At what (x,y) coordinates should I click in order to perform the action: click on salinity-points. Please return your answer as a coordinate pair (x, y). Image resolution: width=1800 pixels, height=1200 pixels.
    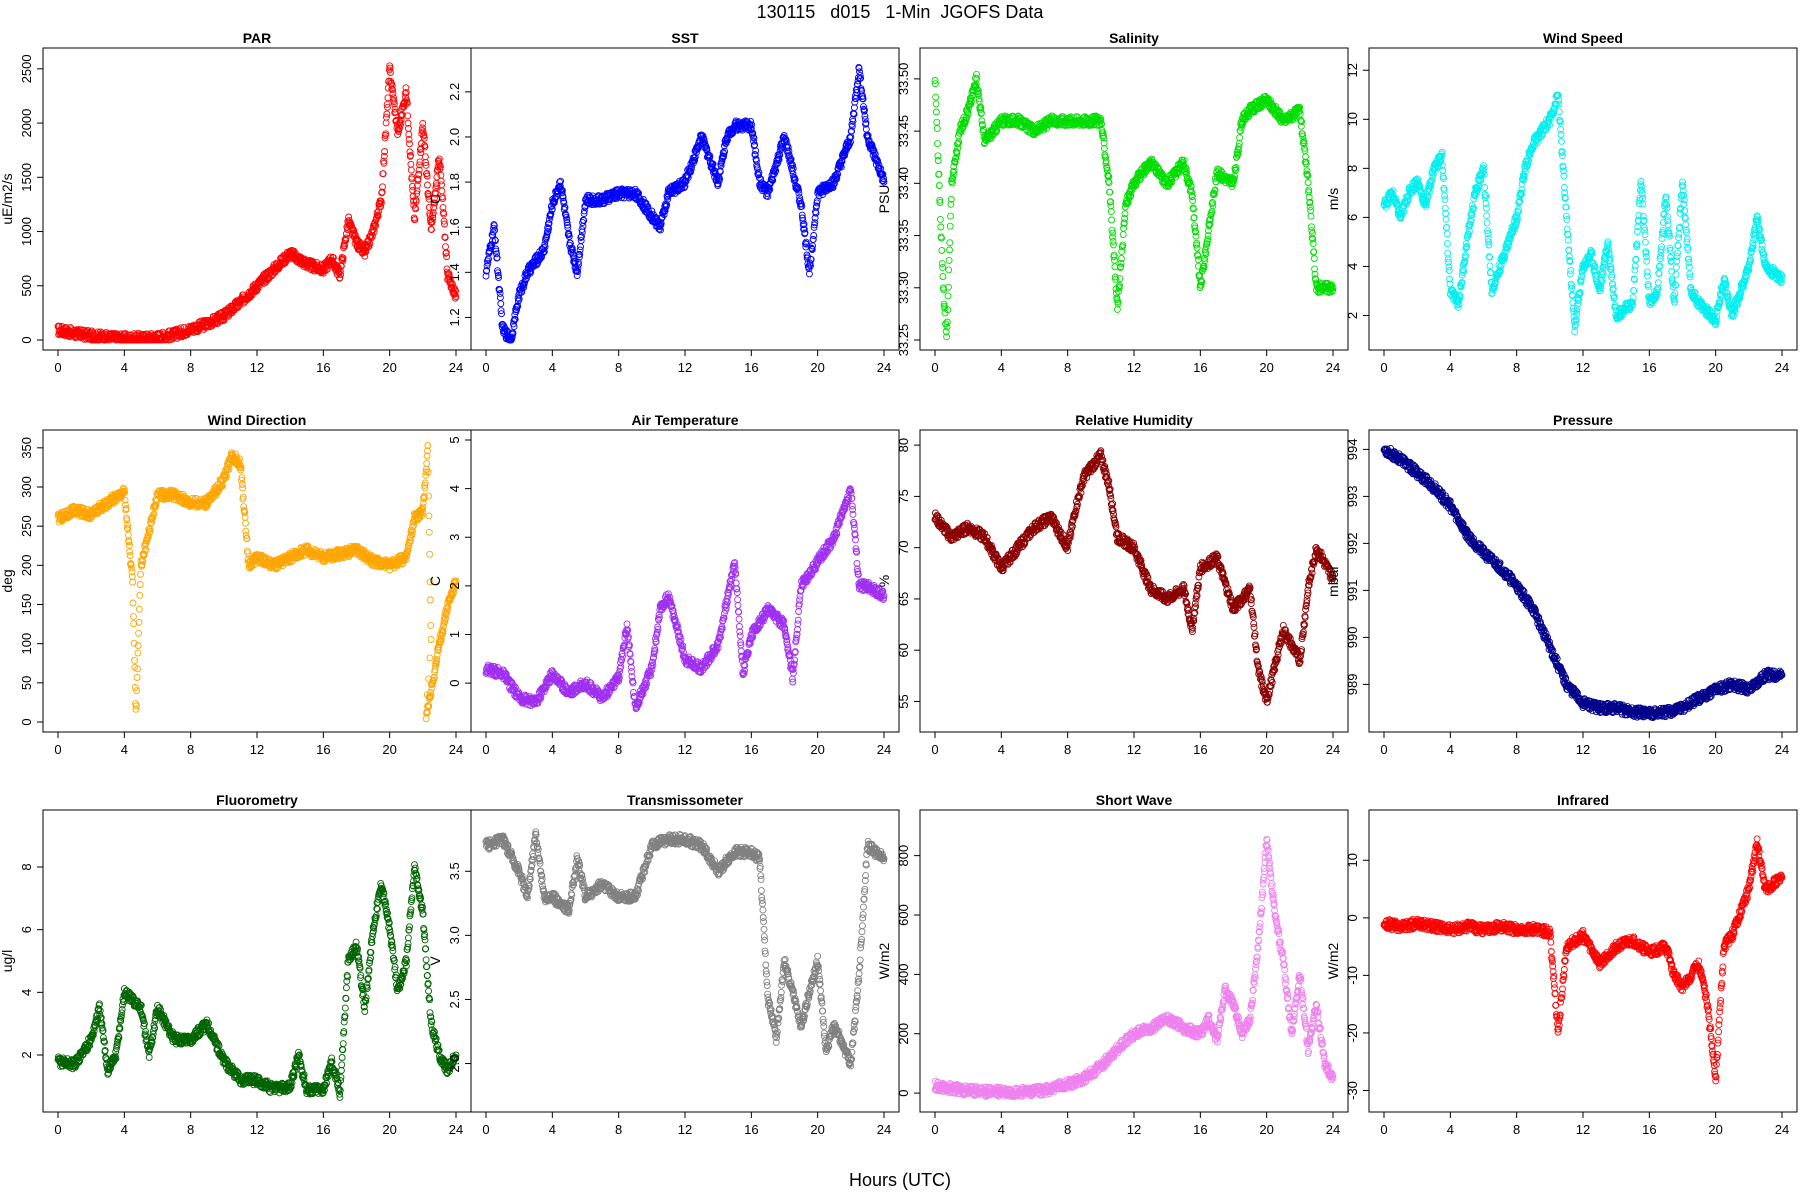
    Looking at the image, I should click on (1134, 205).